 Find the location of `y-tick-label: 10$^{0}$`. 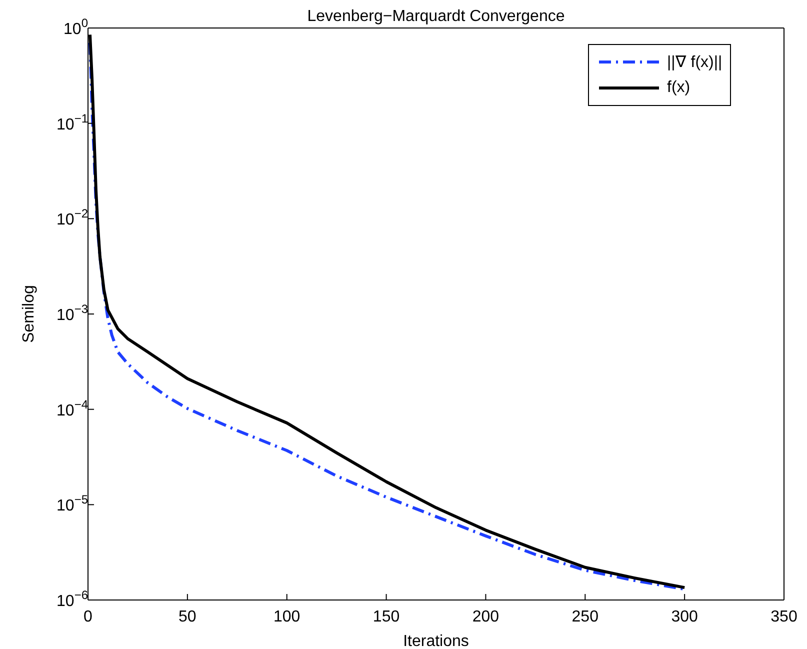

y-tick-label: 10$^{0}$ is located at coordinates (76, 27).